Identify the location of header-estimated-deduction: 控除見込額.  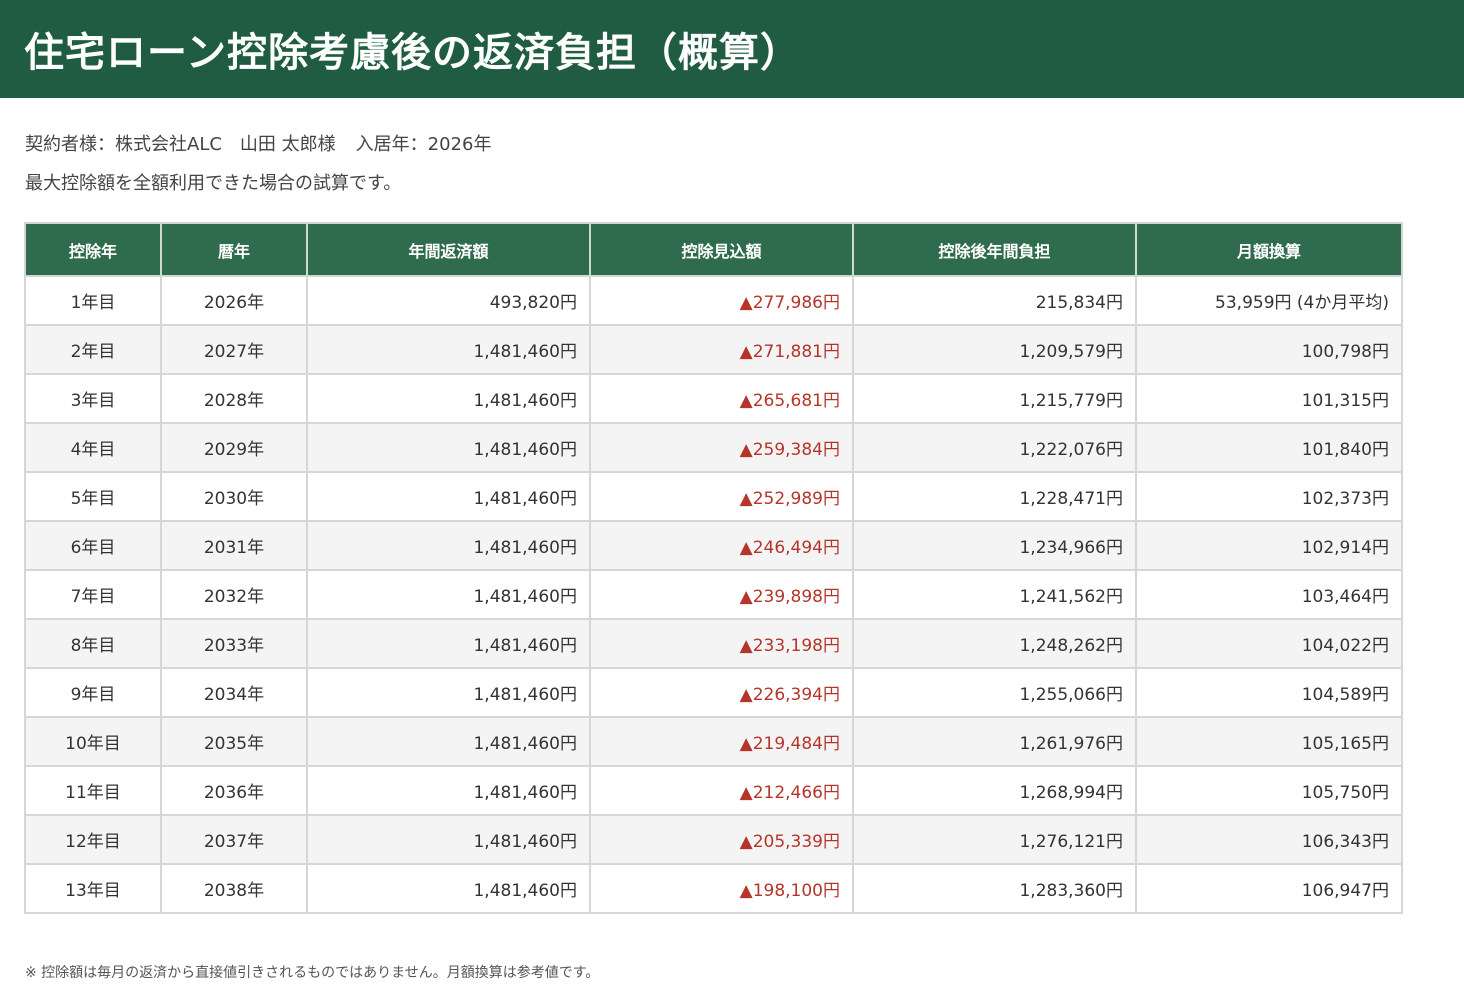
(721, 249).